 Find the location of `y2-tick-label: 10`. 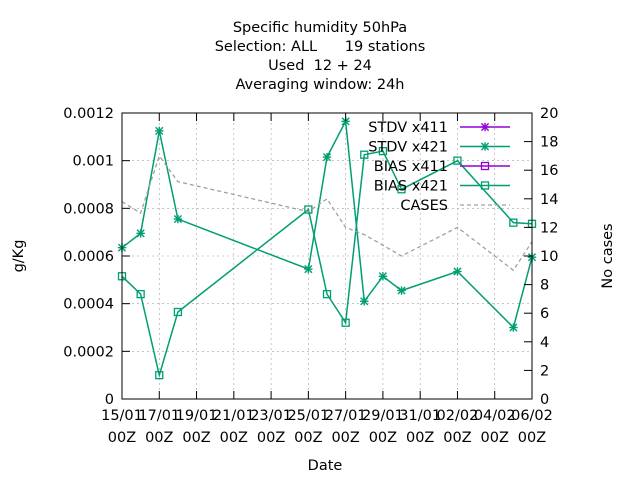

y2-tick-label: 10 is located at coordinates (549, 257).